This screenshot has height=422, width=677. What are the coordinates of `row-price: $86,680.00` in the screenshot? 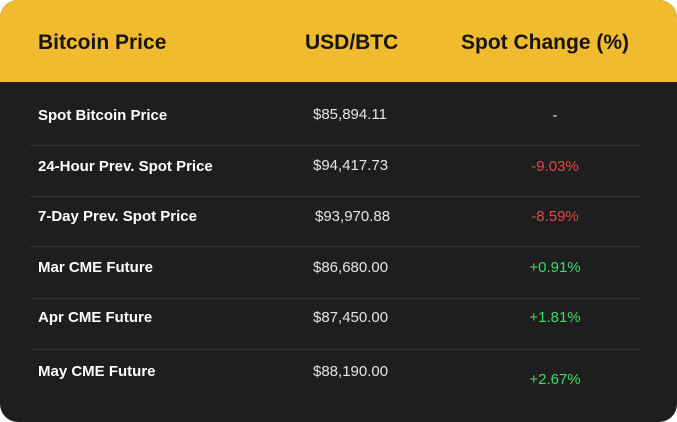 It's located at (351, 267).